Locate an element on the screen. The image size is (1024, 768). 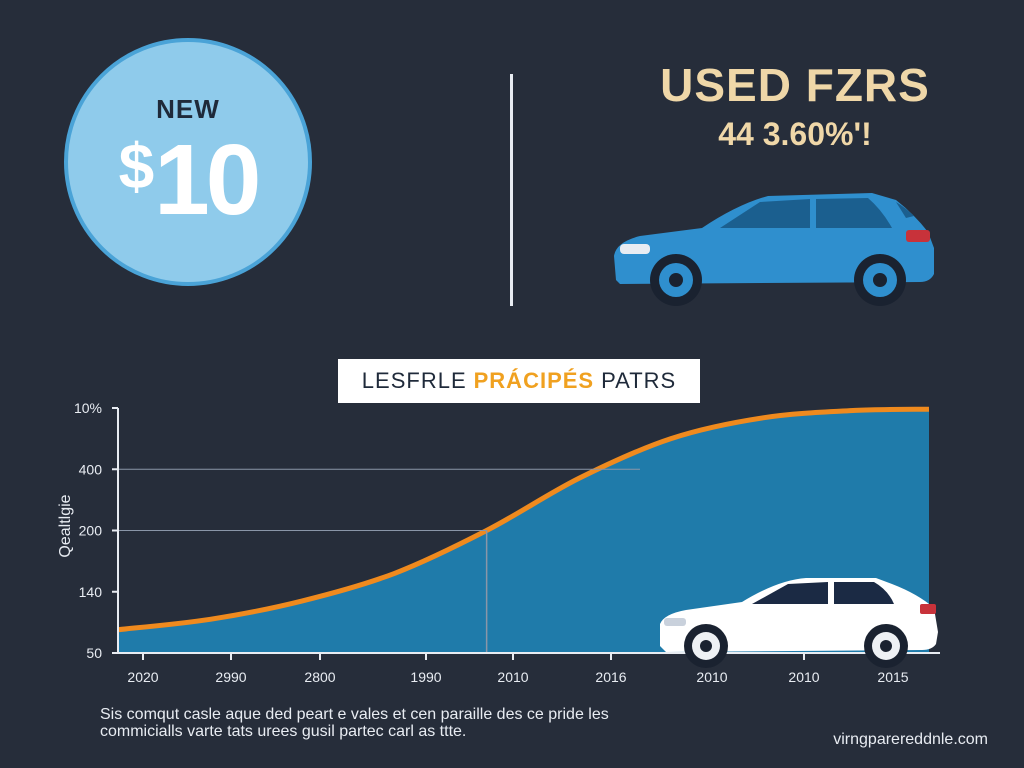
website-url: virngparereddnle.com is located at coordinates (910, 739).